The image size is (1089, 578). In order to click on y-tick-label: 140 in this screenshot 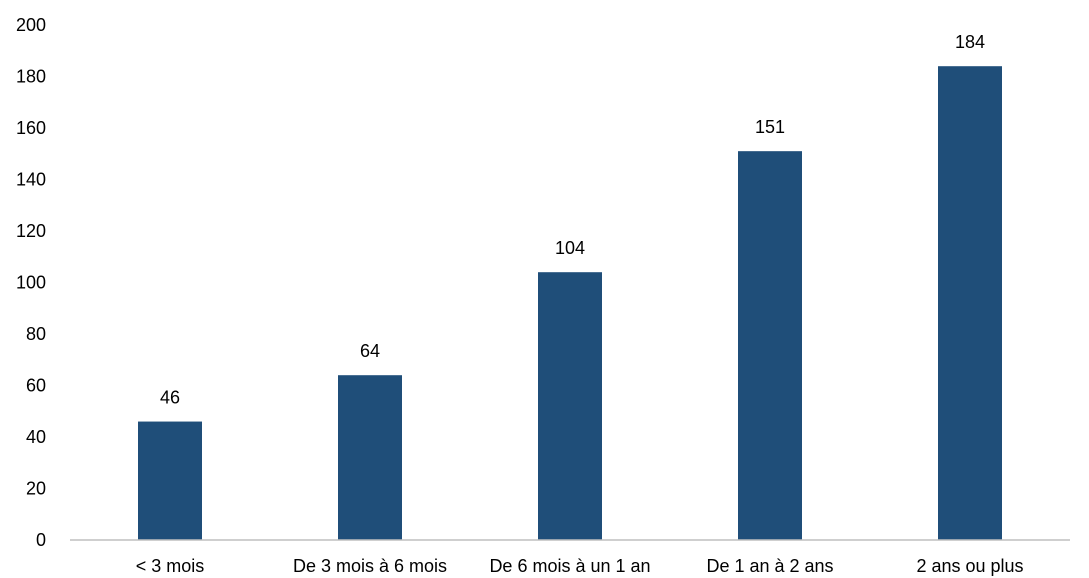, I will do `click(31, 180)`.